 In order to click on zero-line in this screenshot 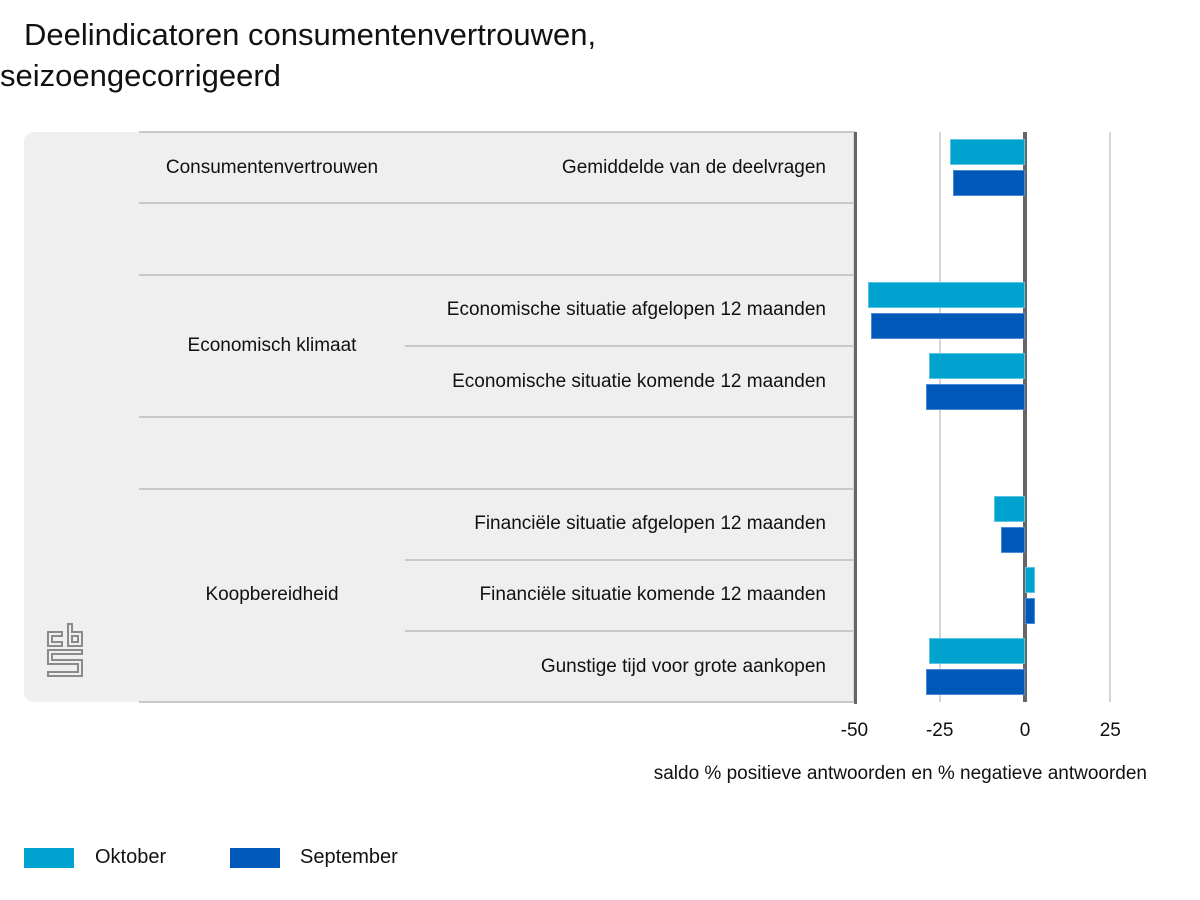, I will do `click(1025, 417)`.